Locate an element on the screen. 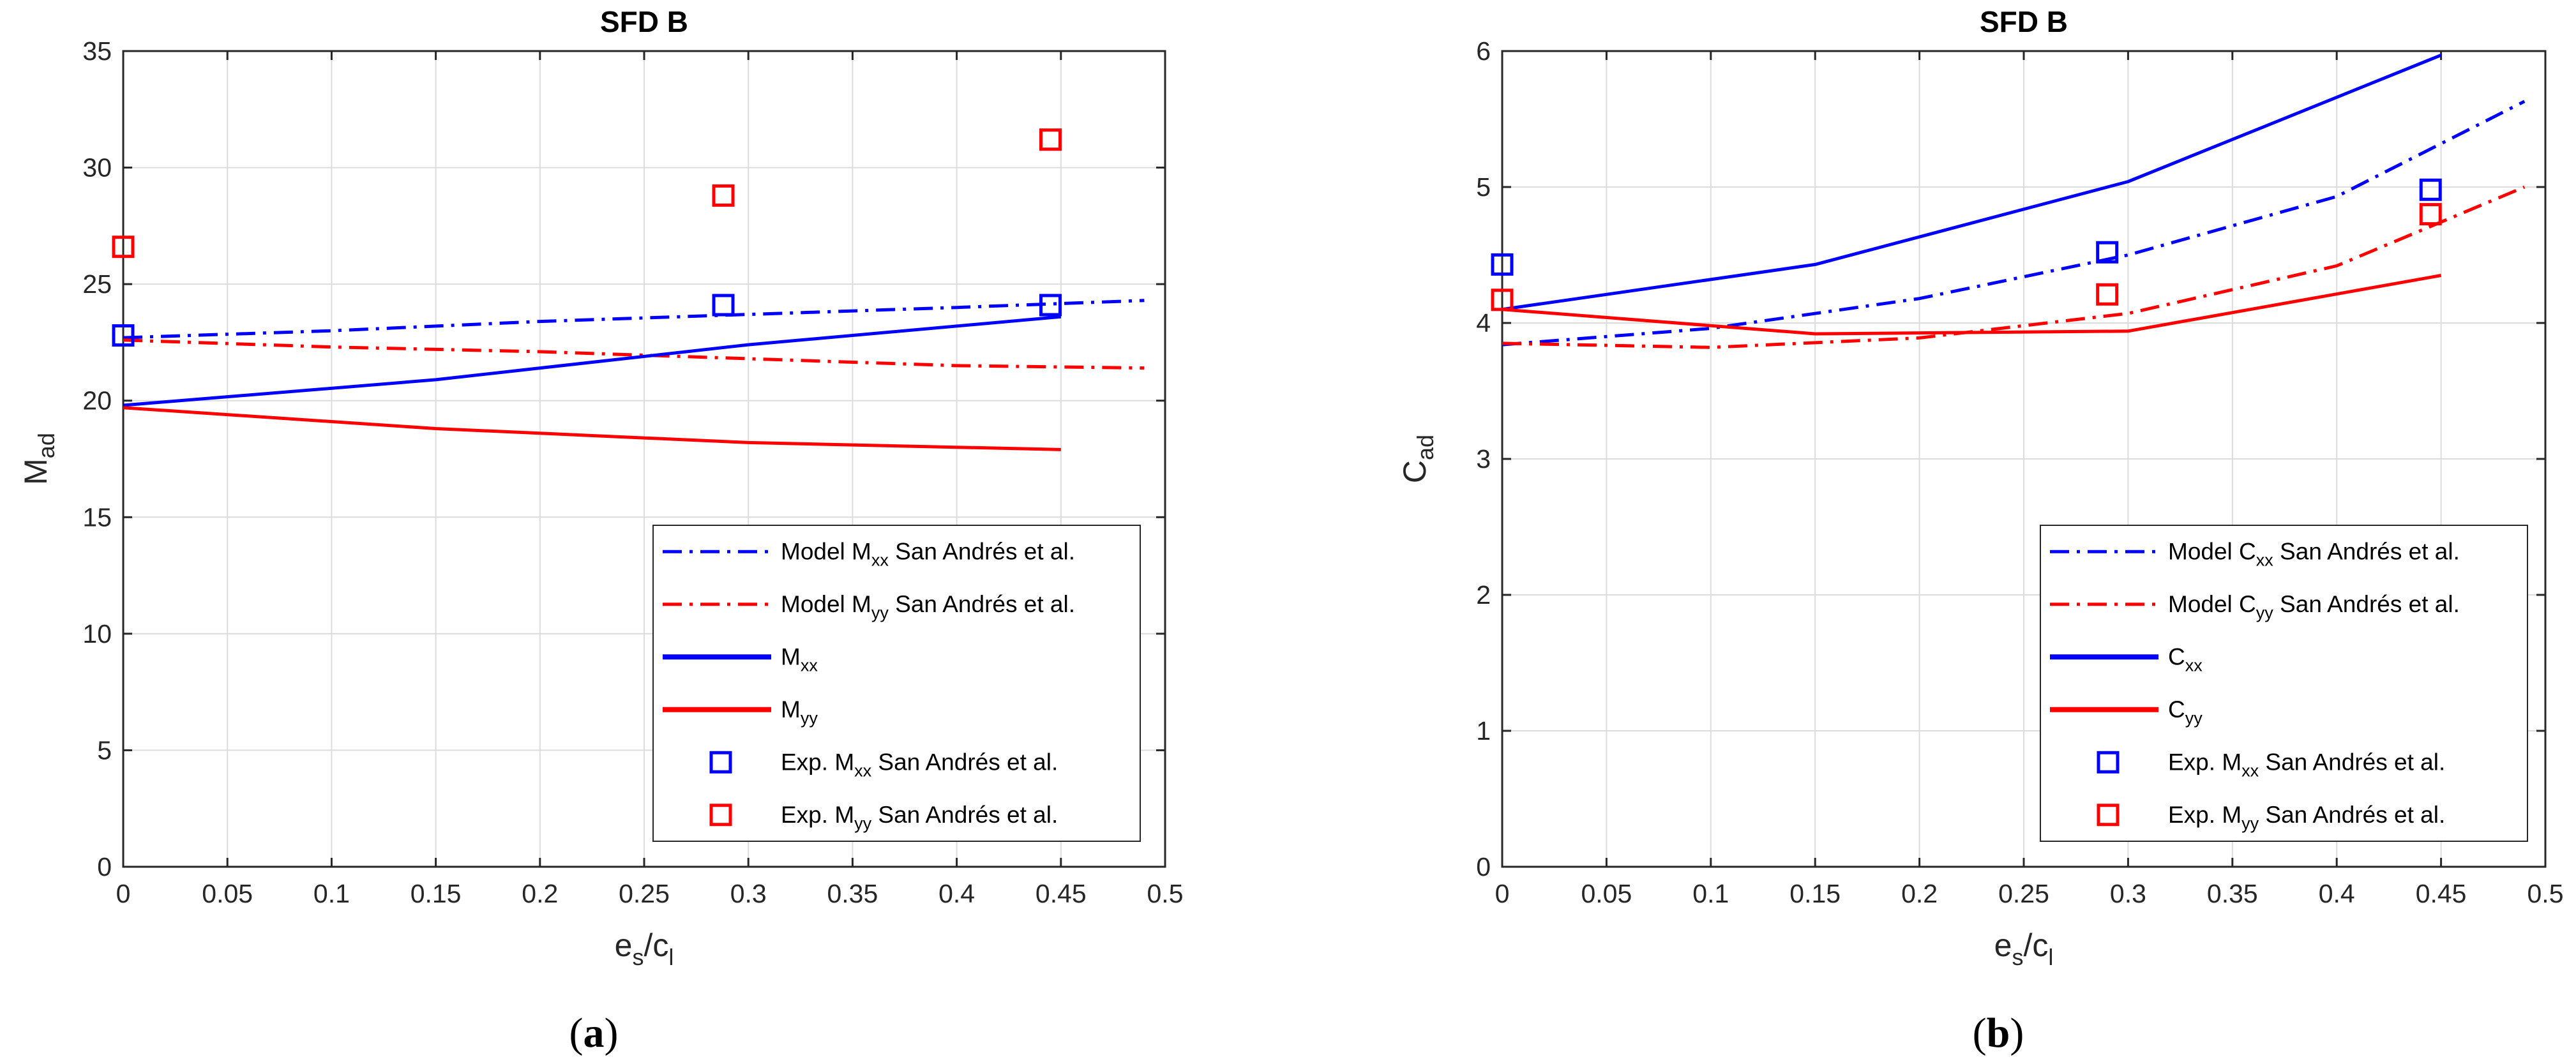 The height and width of the screenshot is (1064, 2576). y-axis-label-sub: ad is located at coordinates (1425, 447).